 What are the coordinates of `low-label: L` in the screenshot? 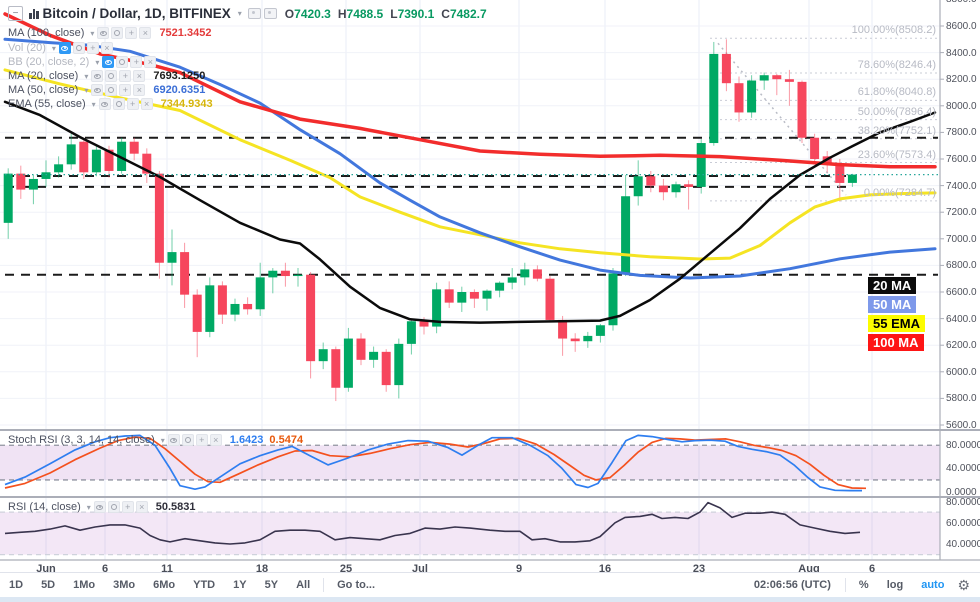 It's located at (394, 13).